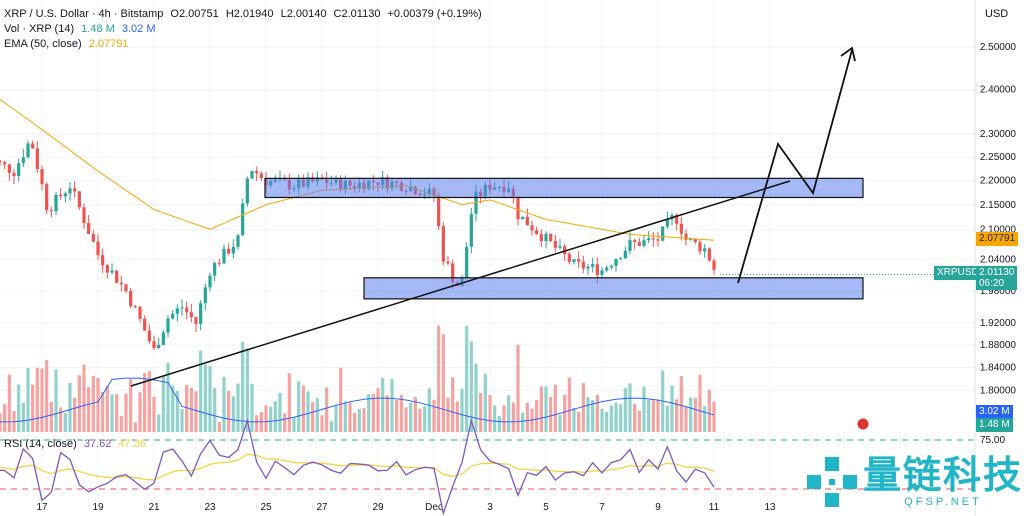 The image size is (1024, 516). I want to click on currency-label: USD, so click(997, 14).